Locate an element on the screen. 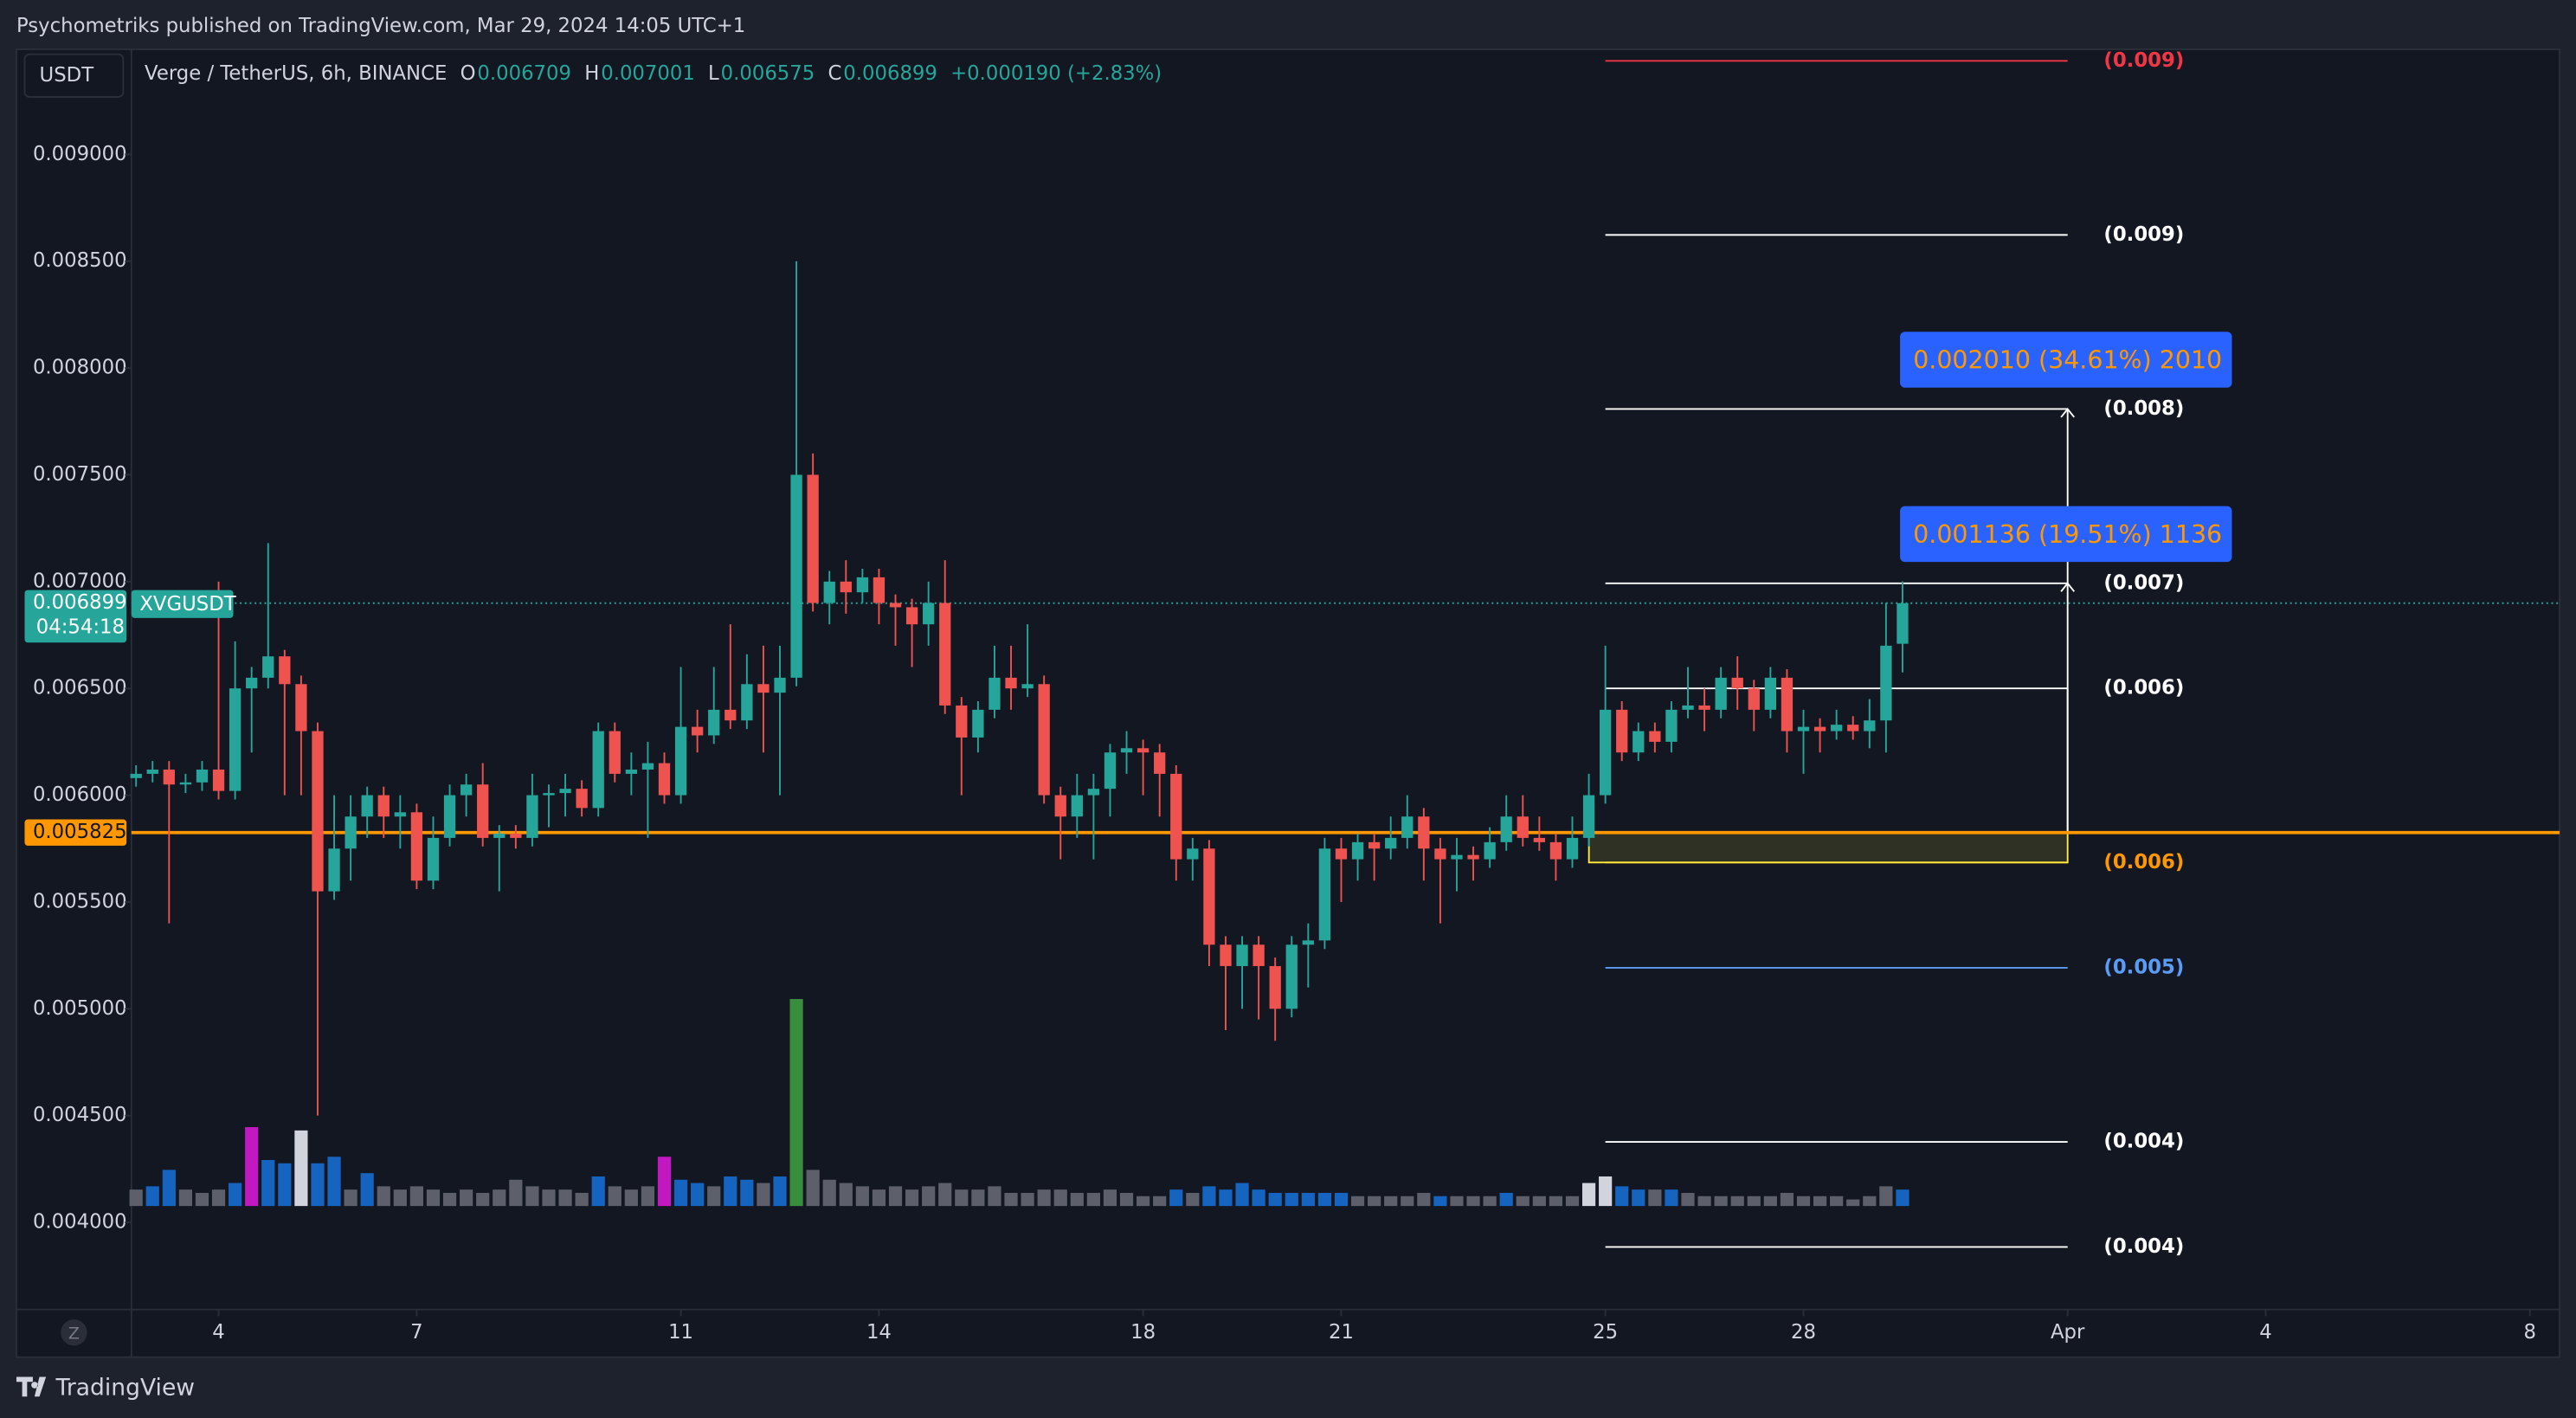 The image size is (2576, 1418). currency-button is located at coordinates (74, 76).